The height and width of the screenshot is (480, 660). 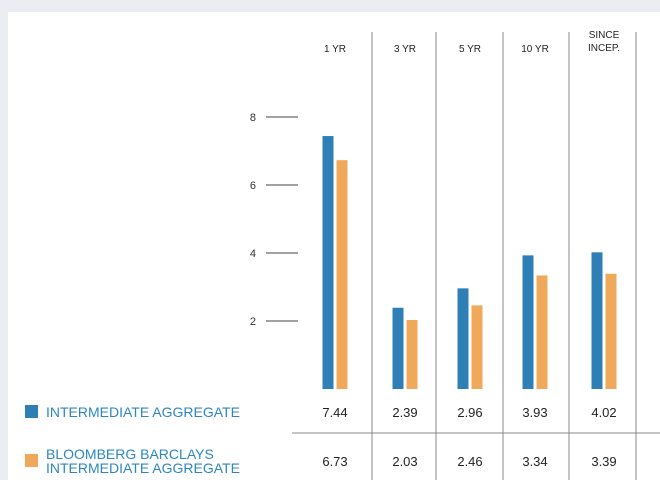 What do you see at coordinates (470, 49) in the screenshot?
I see `column-header-5-yr: 5 YR` at bounding box center [470, 49].